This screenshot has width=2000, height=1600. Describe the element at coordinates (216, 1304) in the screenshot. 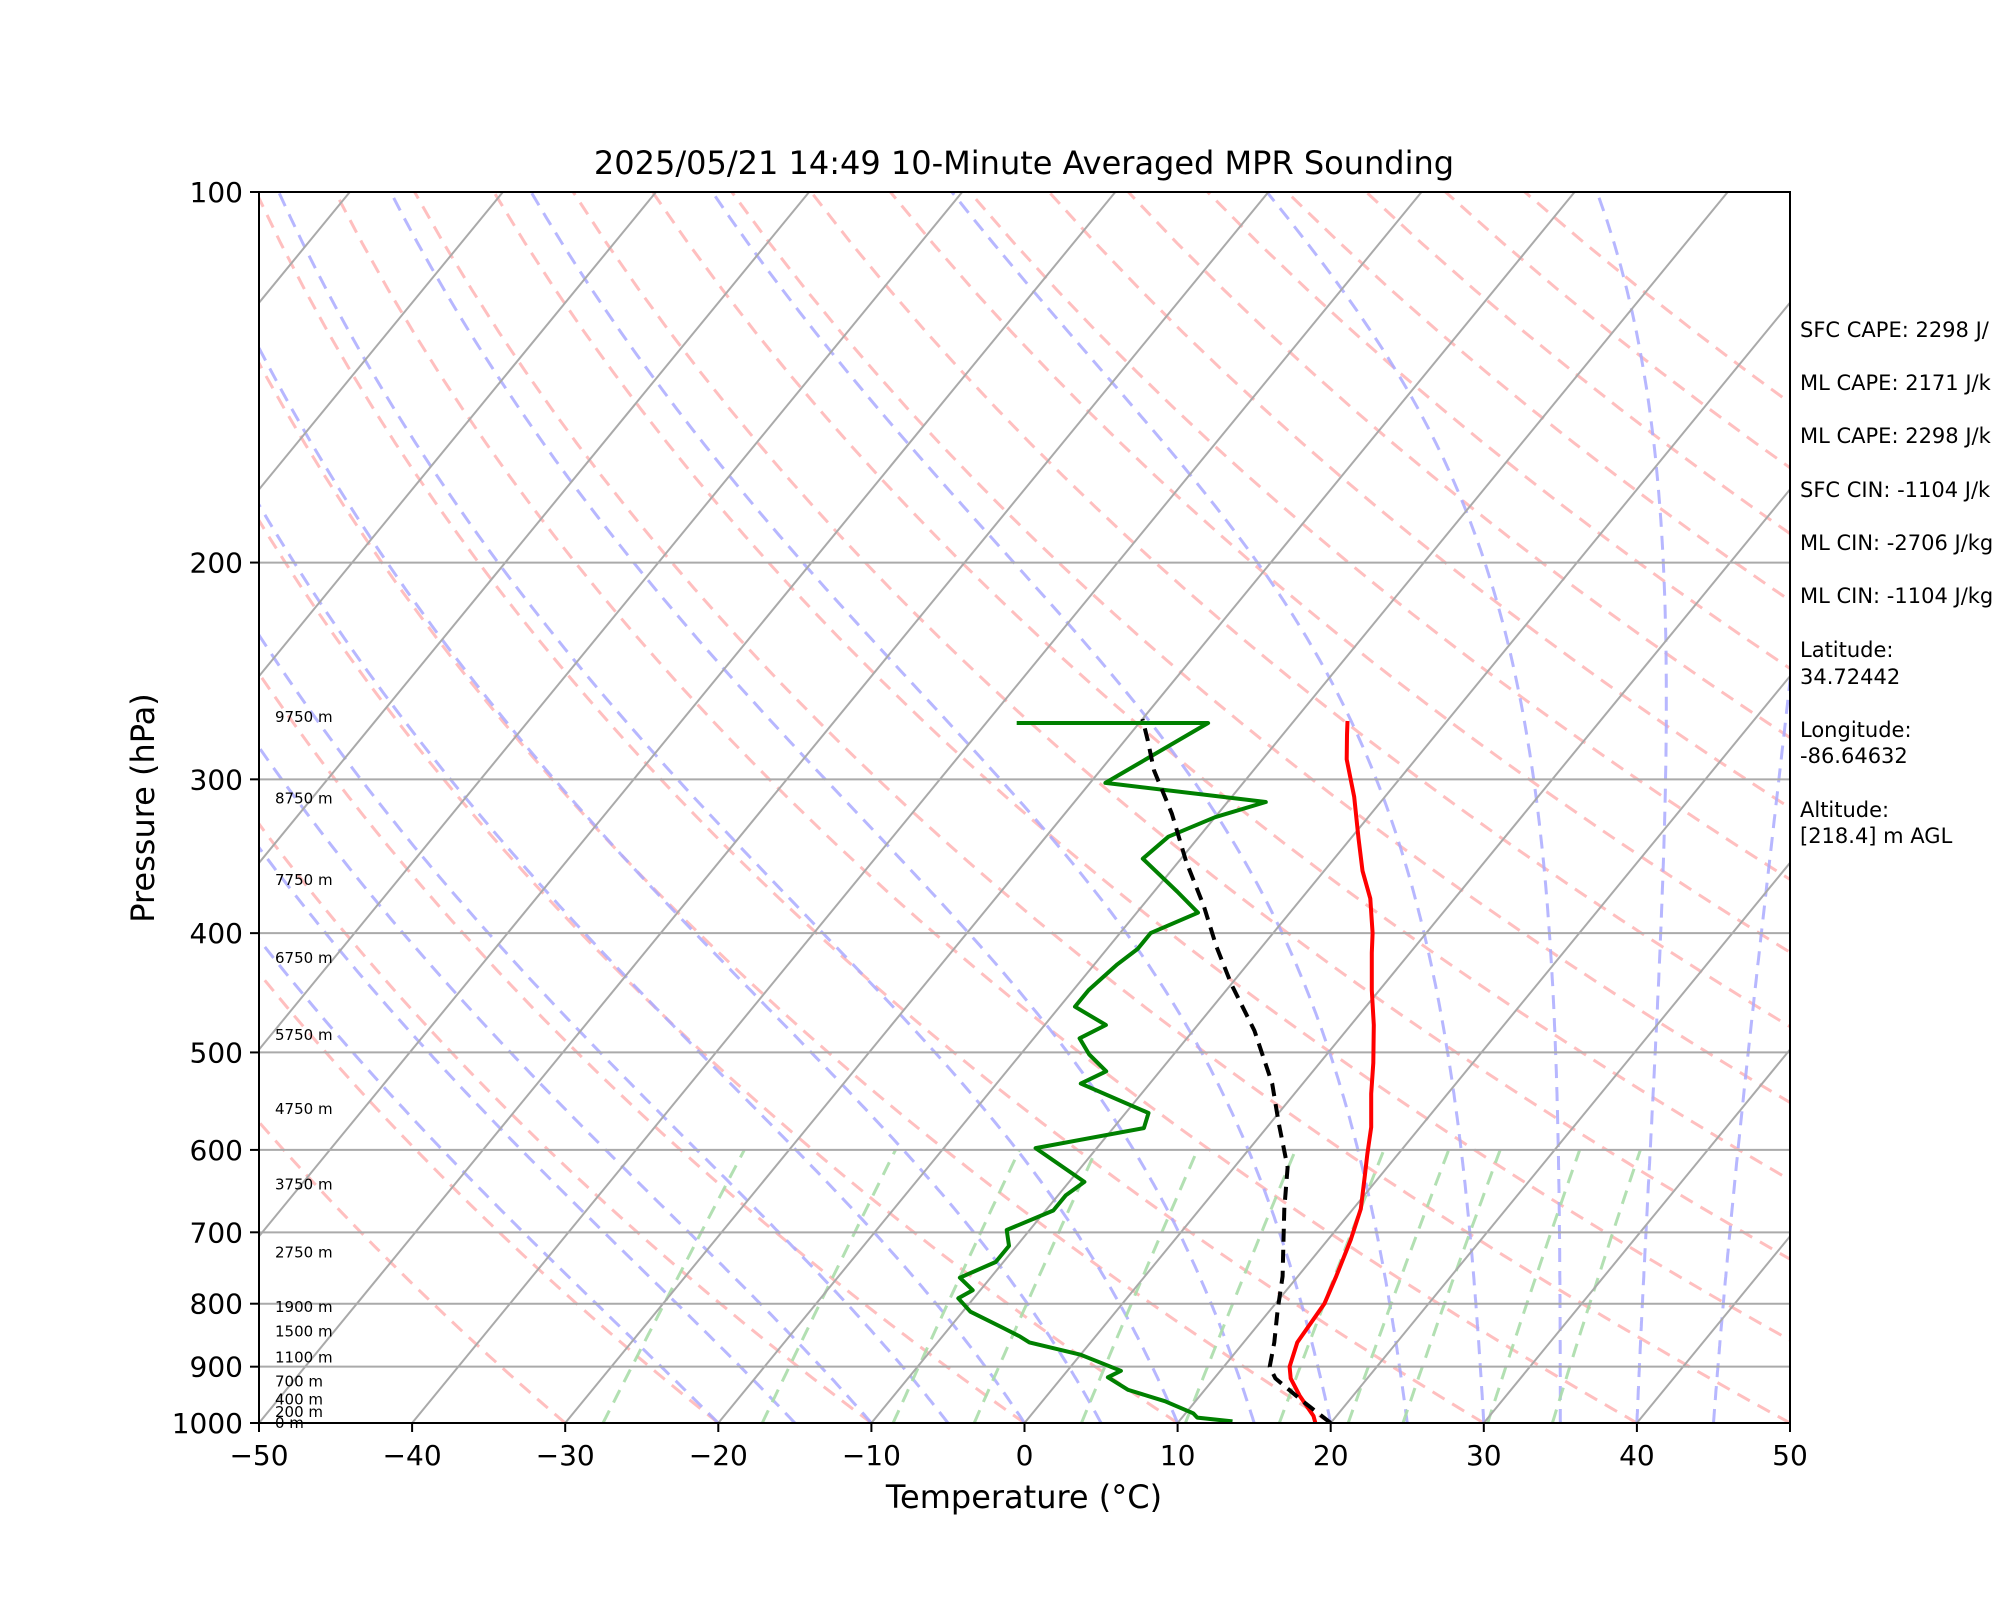

I see `y-tick-label: 800` at that location.